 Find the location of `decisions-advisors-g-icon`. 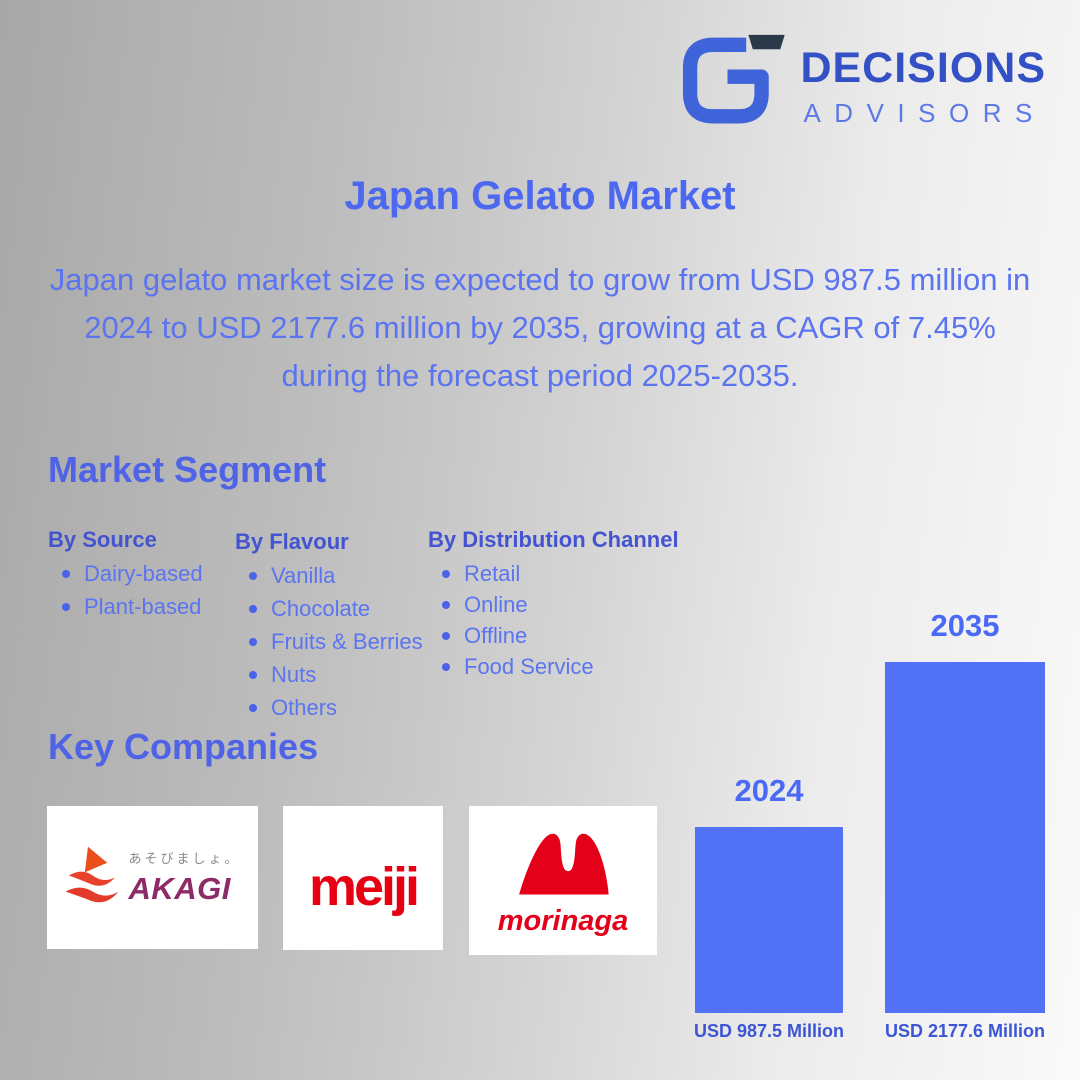

decisions-advisors-g-icon is located at coordinates (733, 80).